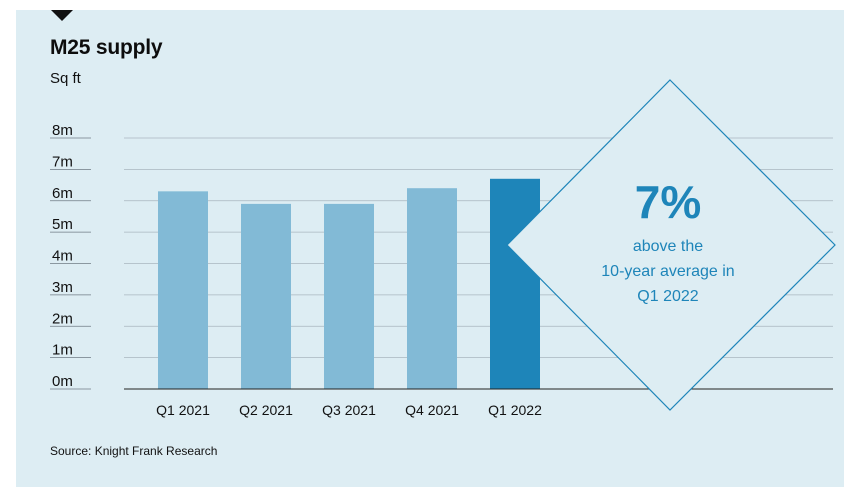  Describe the element at coordinates (134, 451) in the screenshot. I see `source-note: Source: Knight Frank Research` at that location.